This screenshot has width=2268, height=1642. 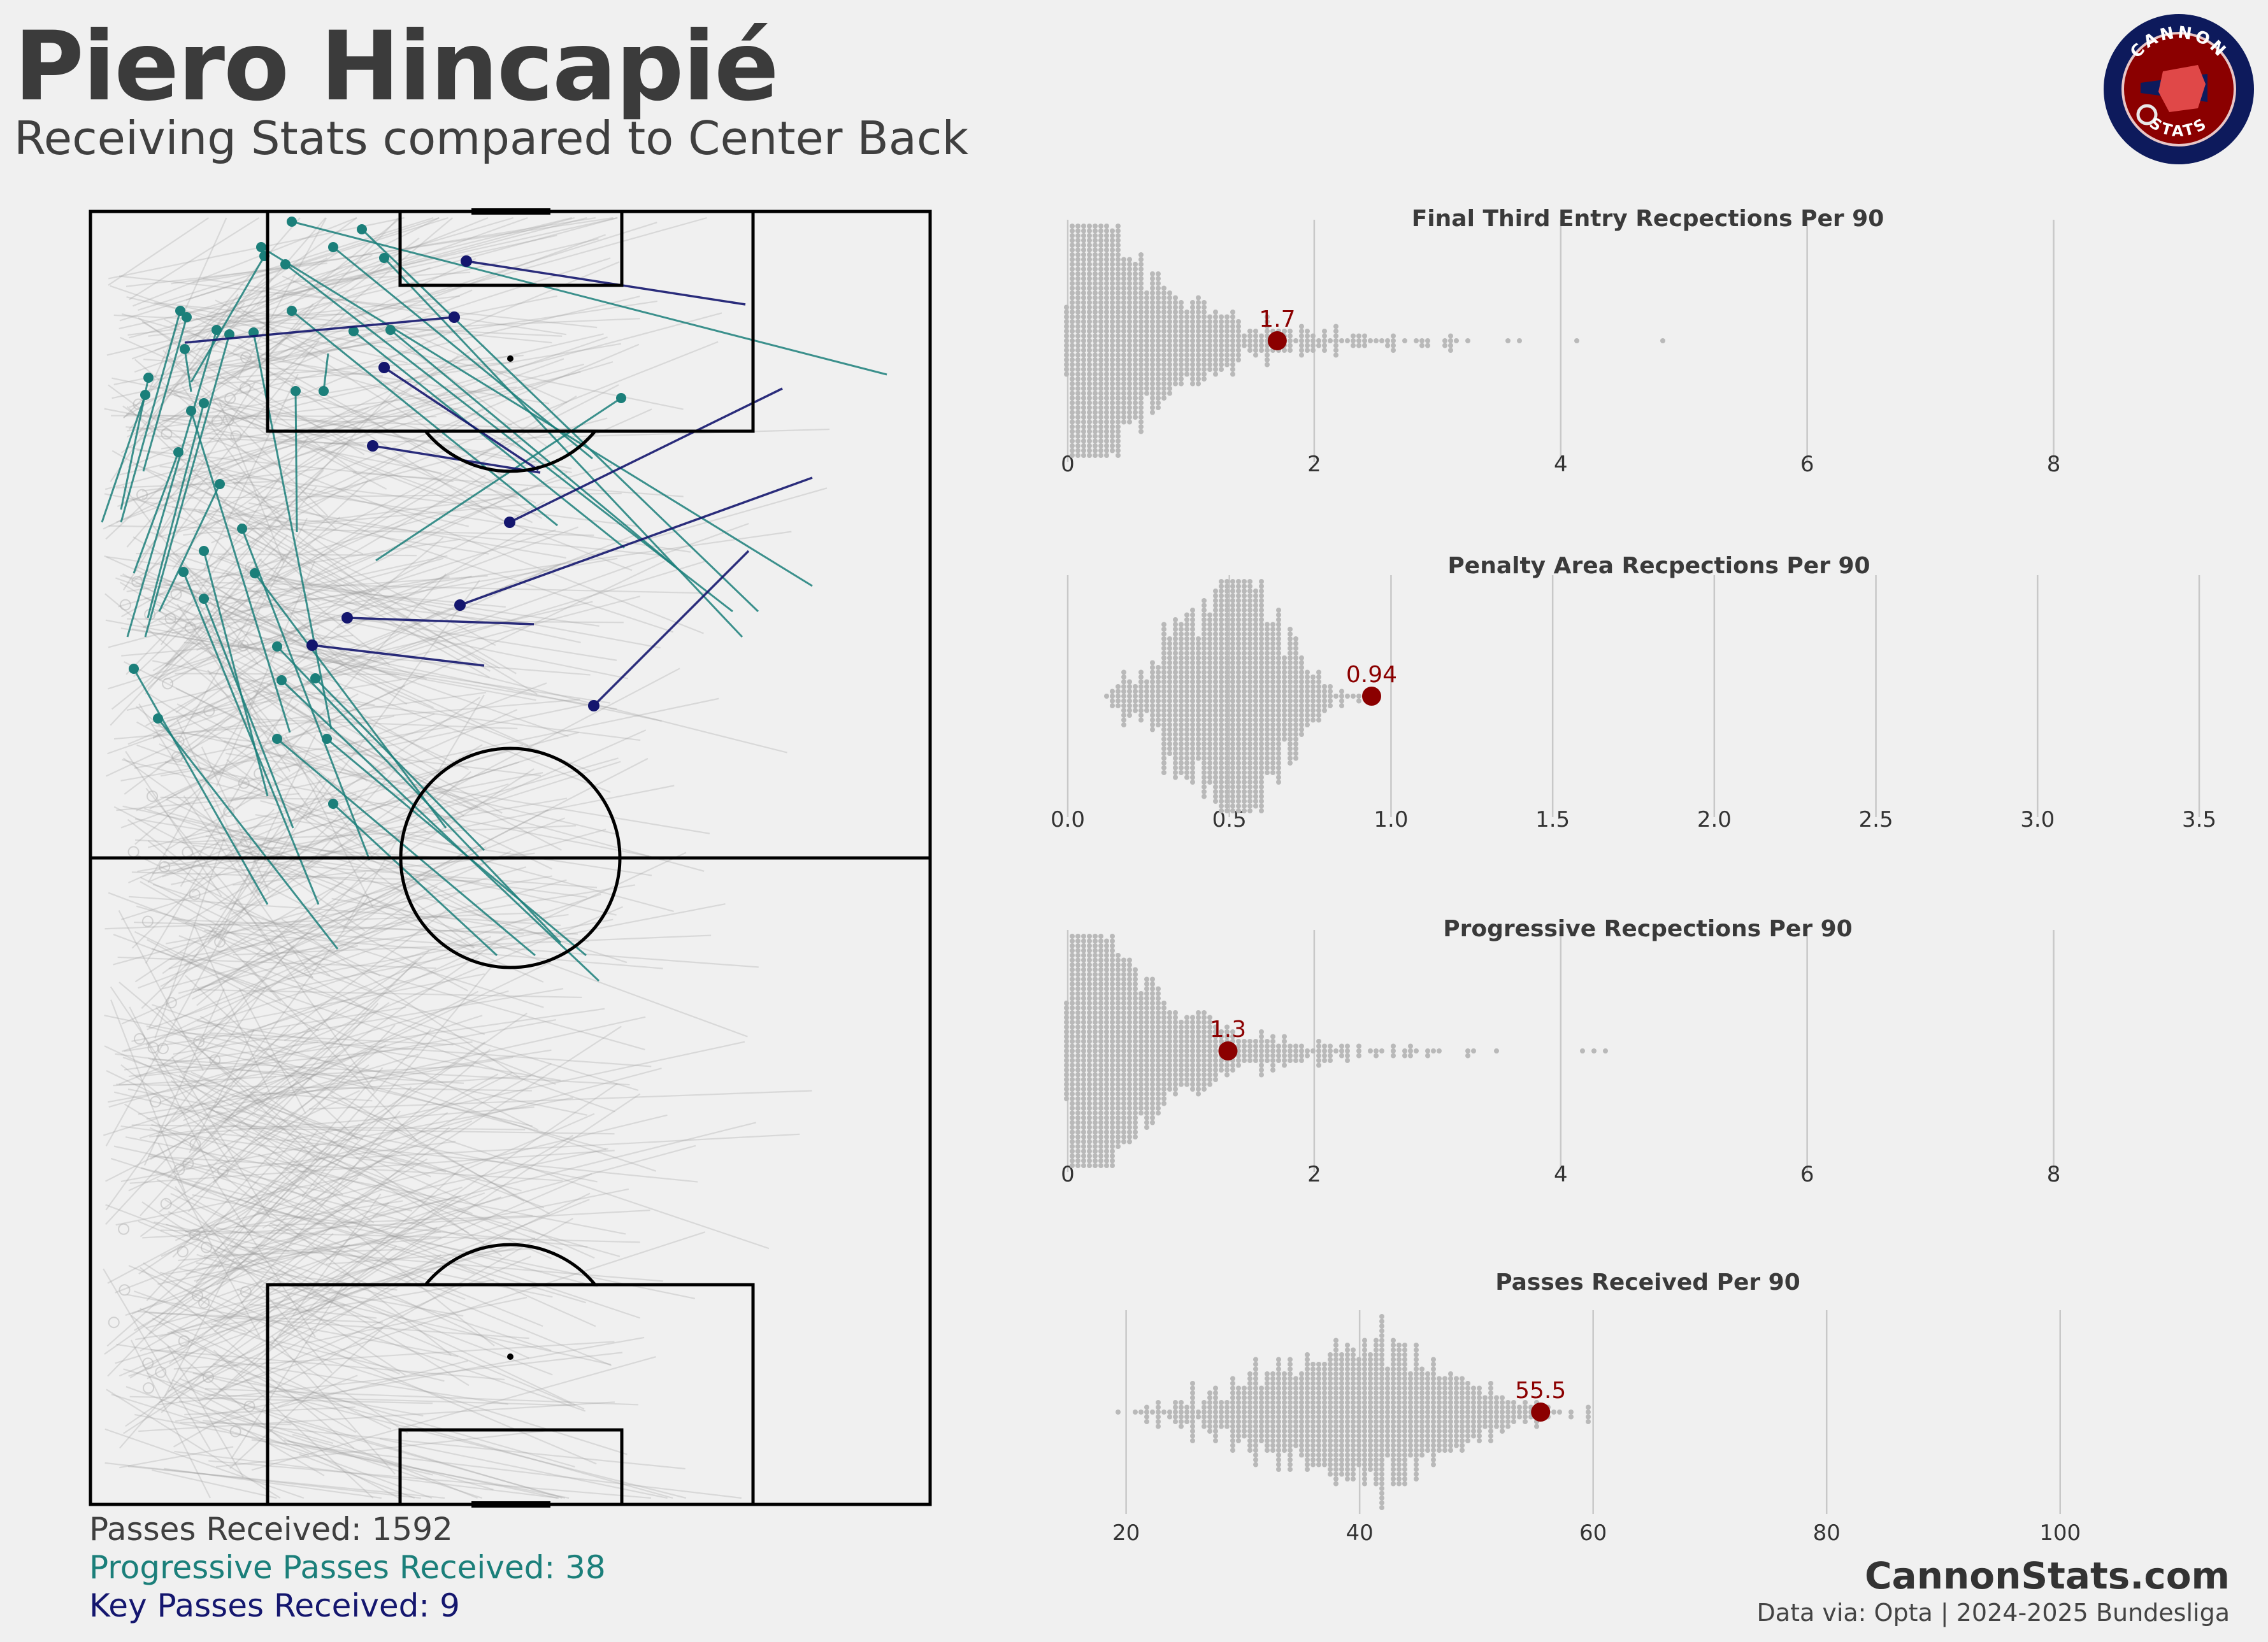 I want to click on pass-end-marker, so click(x=220, y=942).